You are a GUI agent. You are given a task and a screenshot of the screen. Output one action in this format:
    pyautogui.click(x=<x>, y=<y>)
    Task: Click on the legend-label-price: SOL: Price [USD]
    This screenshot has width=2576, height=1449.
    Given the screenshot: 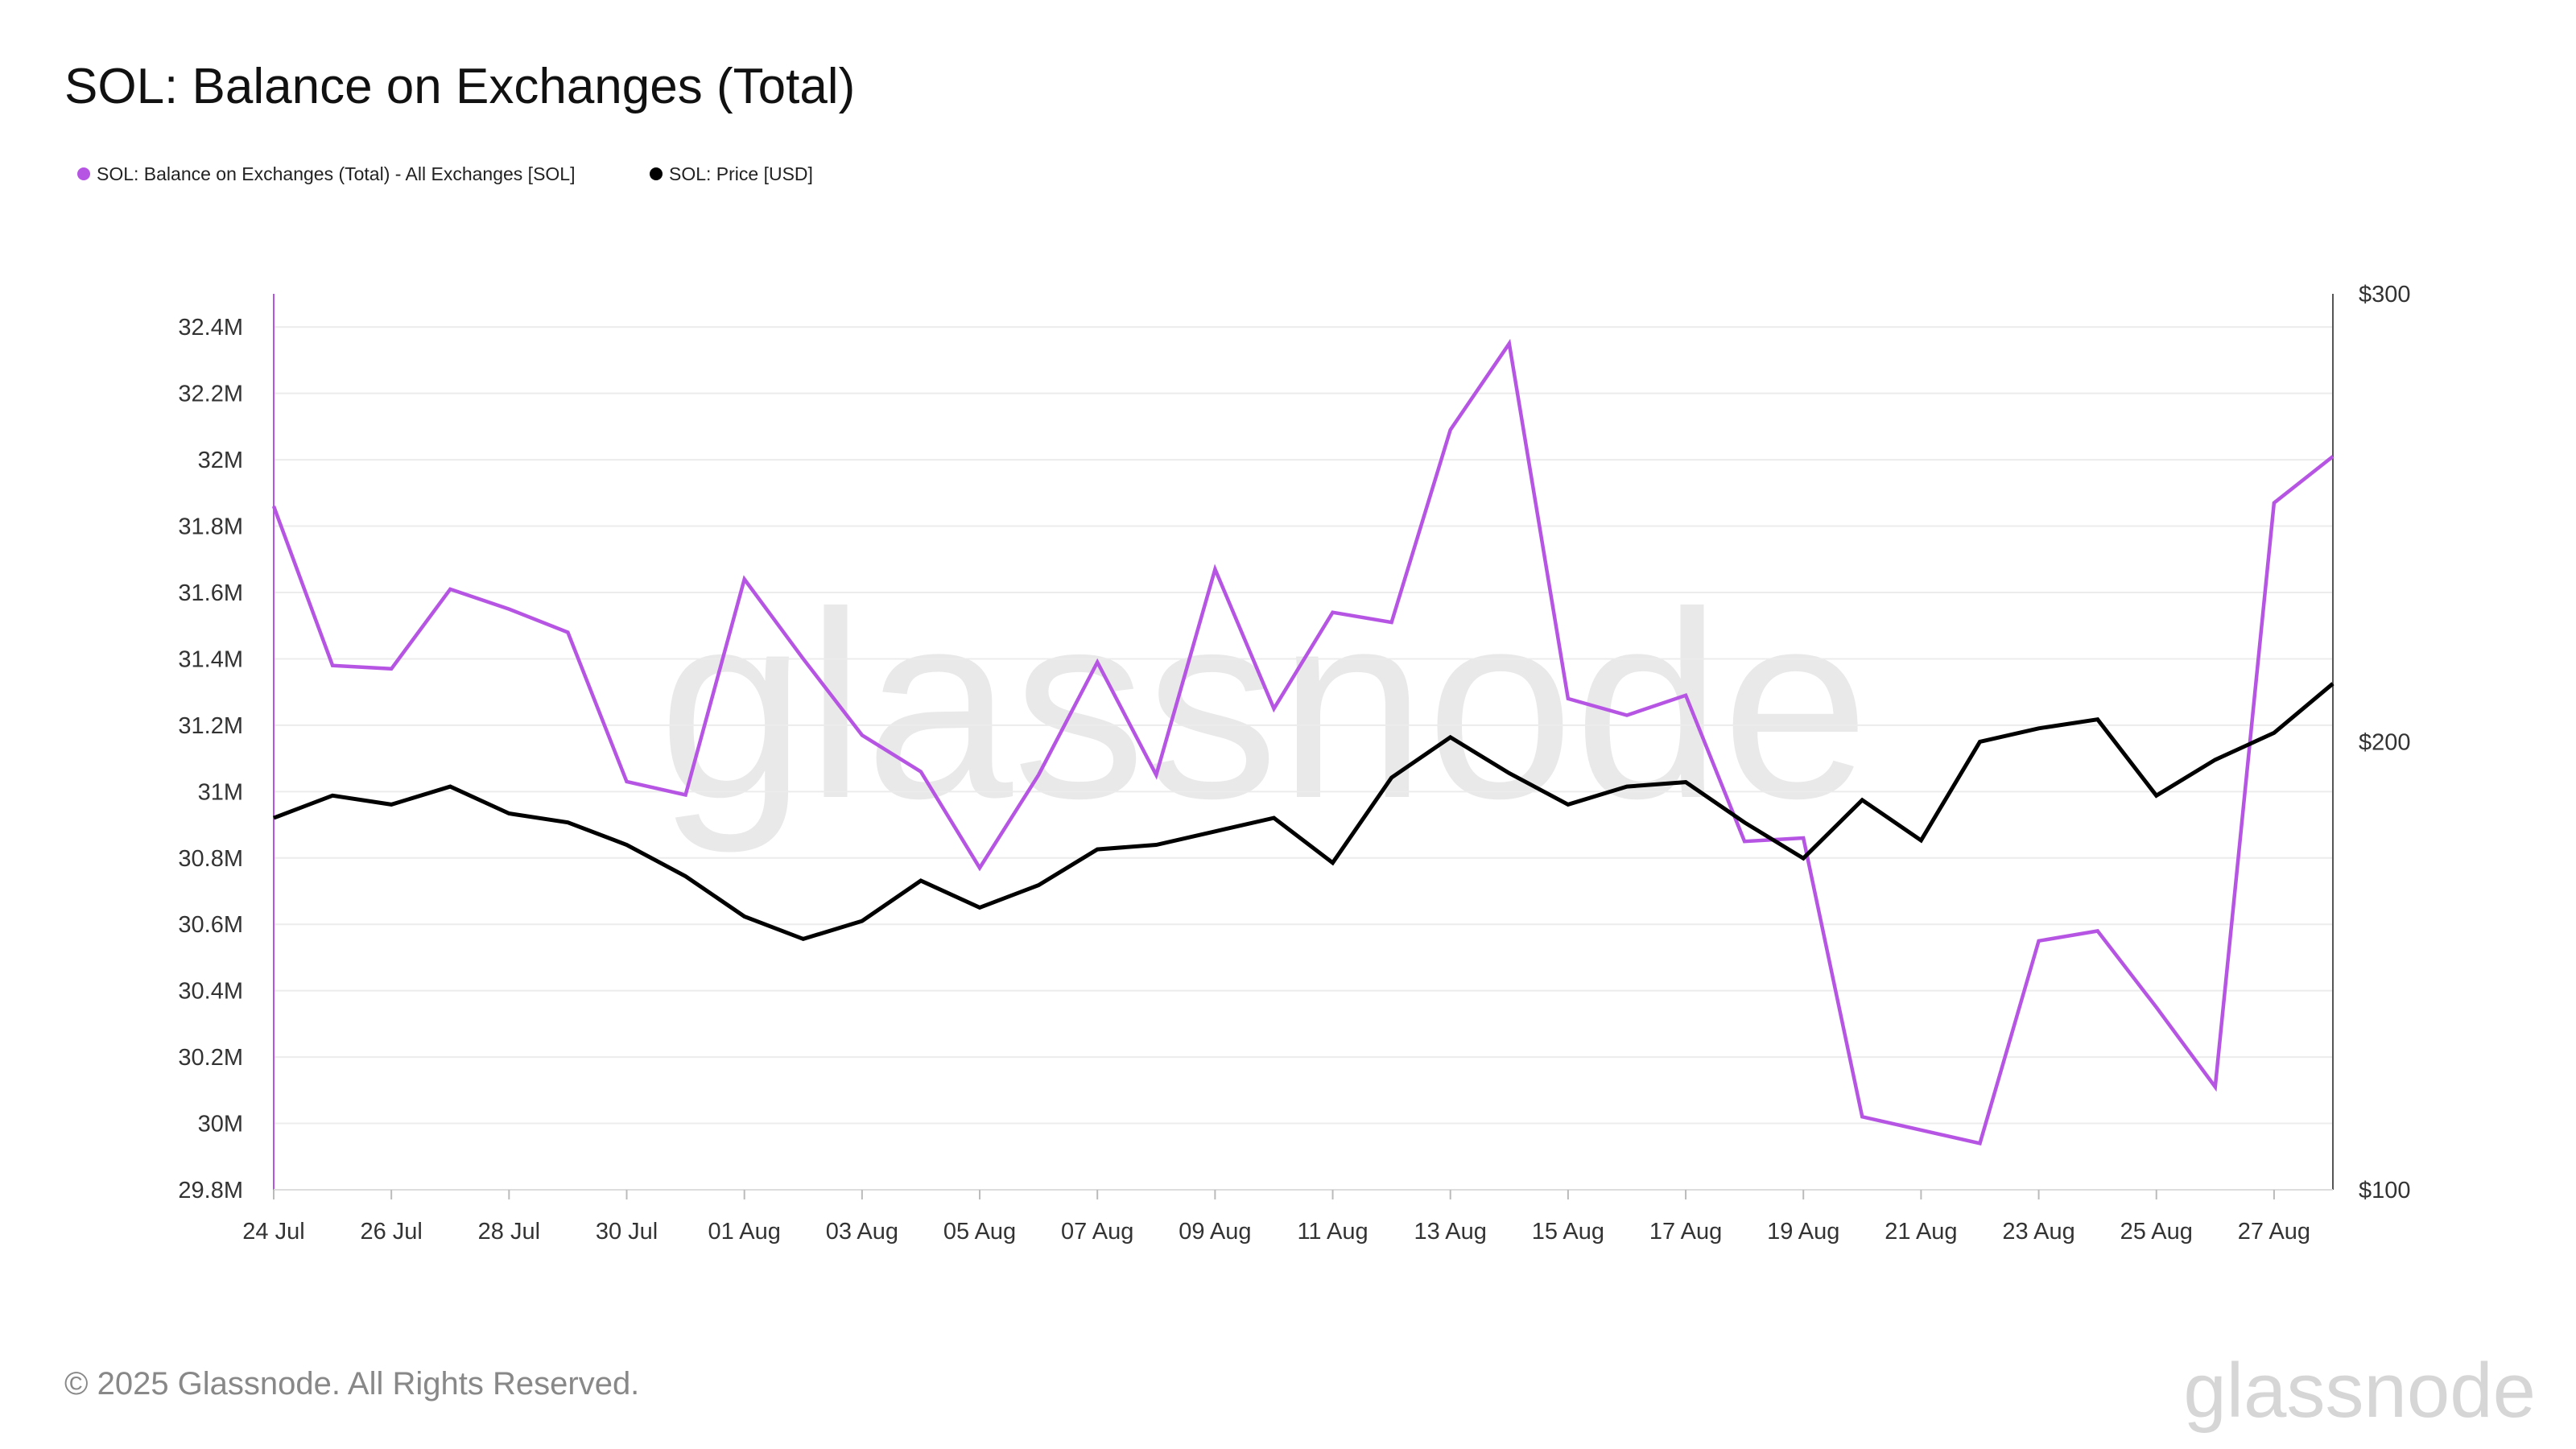 What is the action you would take?
    pyautogui.click(x=741, y=173)
    